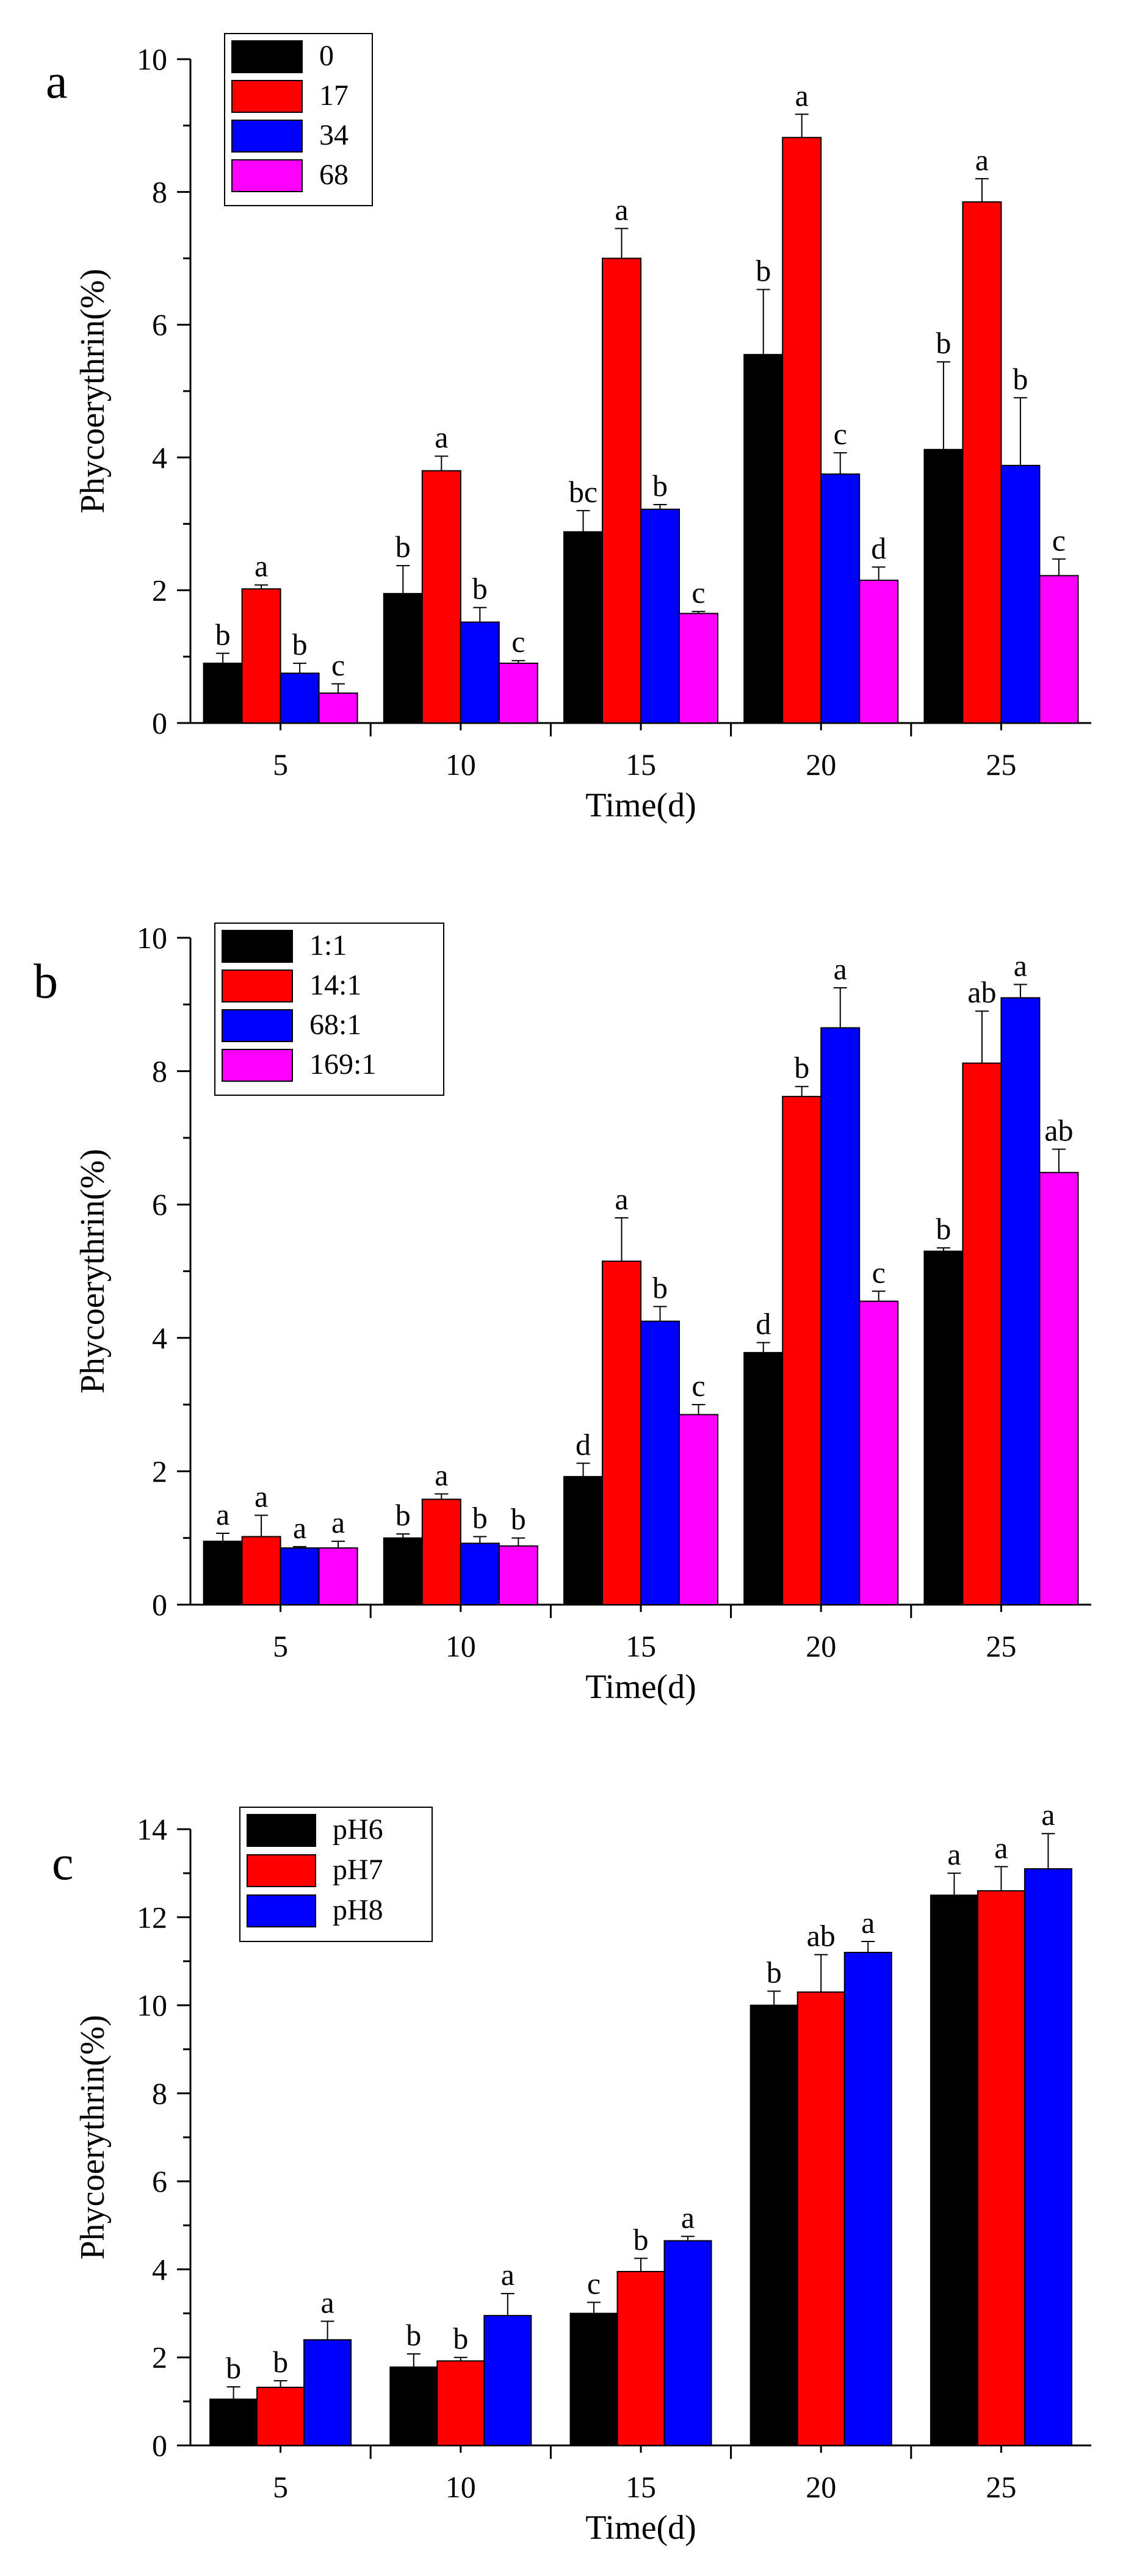 This screenshot has height=2576, width=1134. Describe the element at coordinates (1001, 1646) in the screenshot. I see `x-tick-label: 25` at that location.